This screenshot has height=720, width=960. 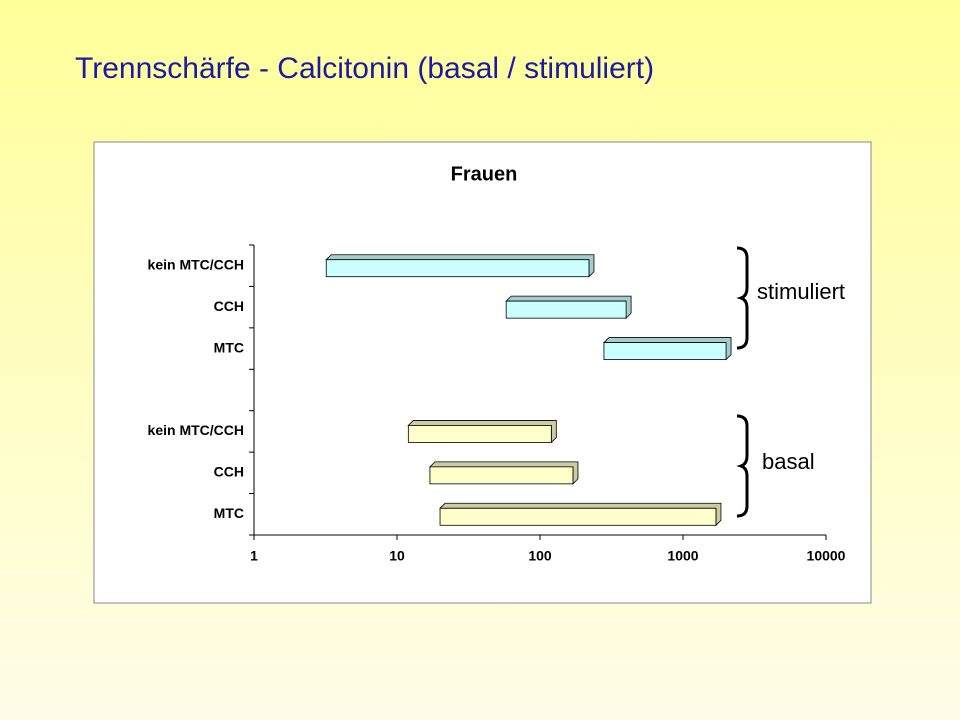 I want to click on x-tick-label: 1000, so click(x=682, y=556).